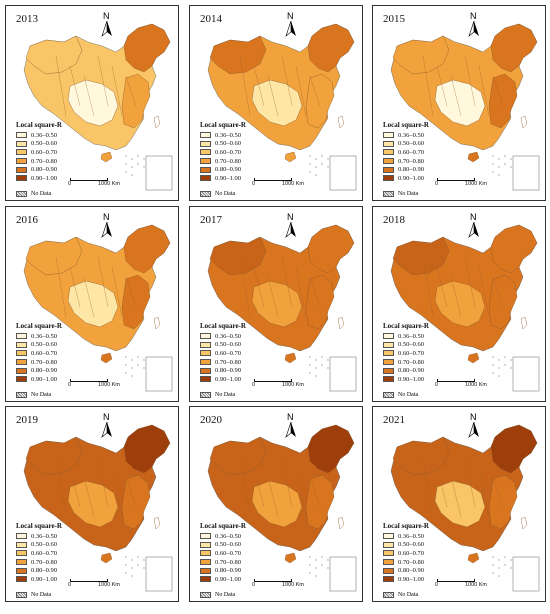  Describe the element at coordinates (514, 48) in the screenshot. I see `region-northeast` at that location.